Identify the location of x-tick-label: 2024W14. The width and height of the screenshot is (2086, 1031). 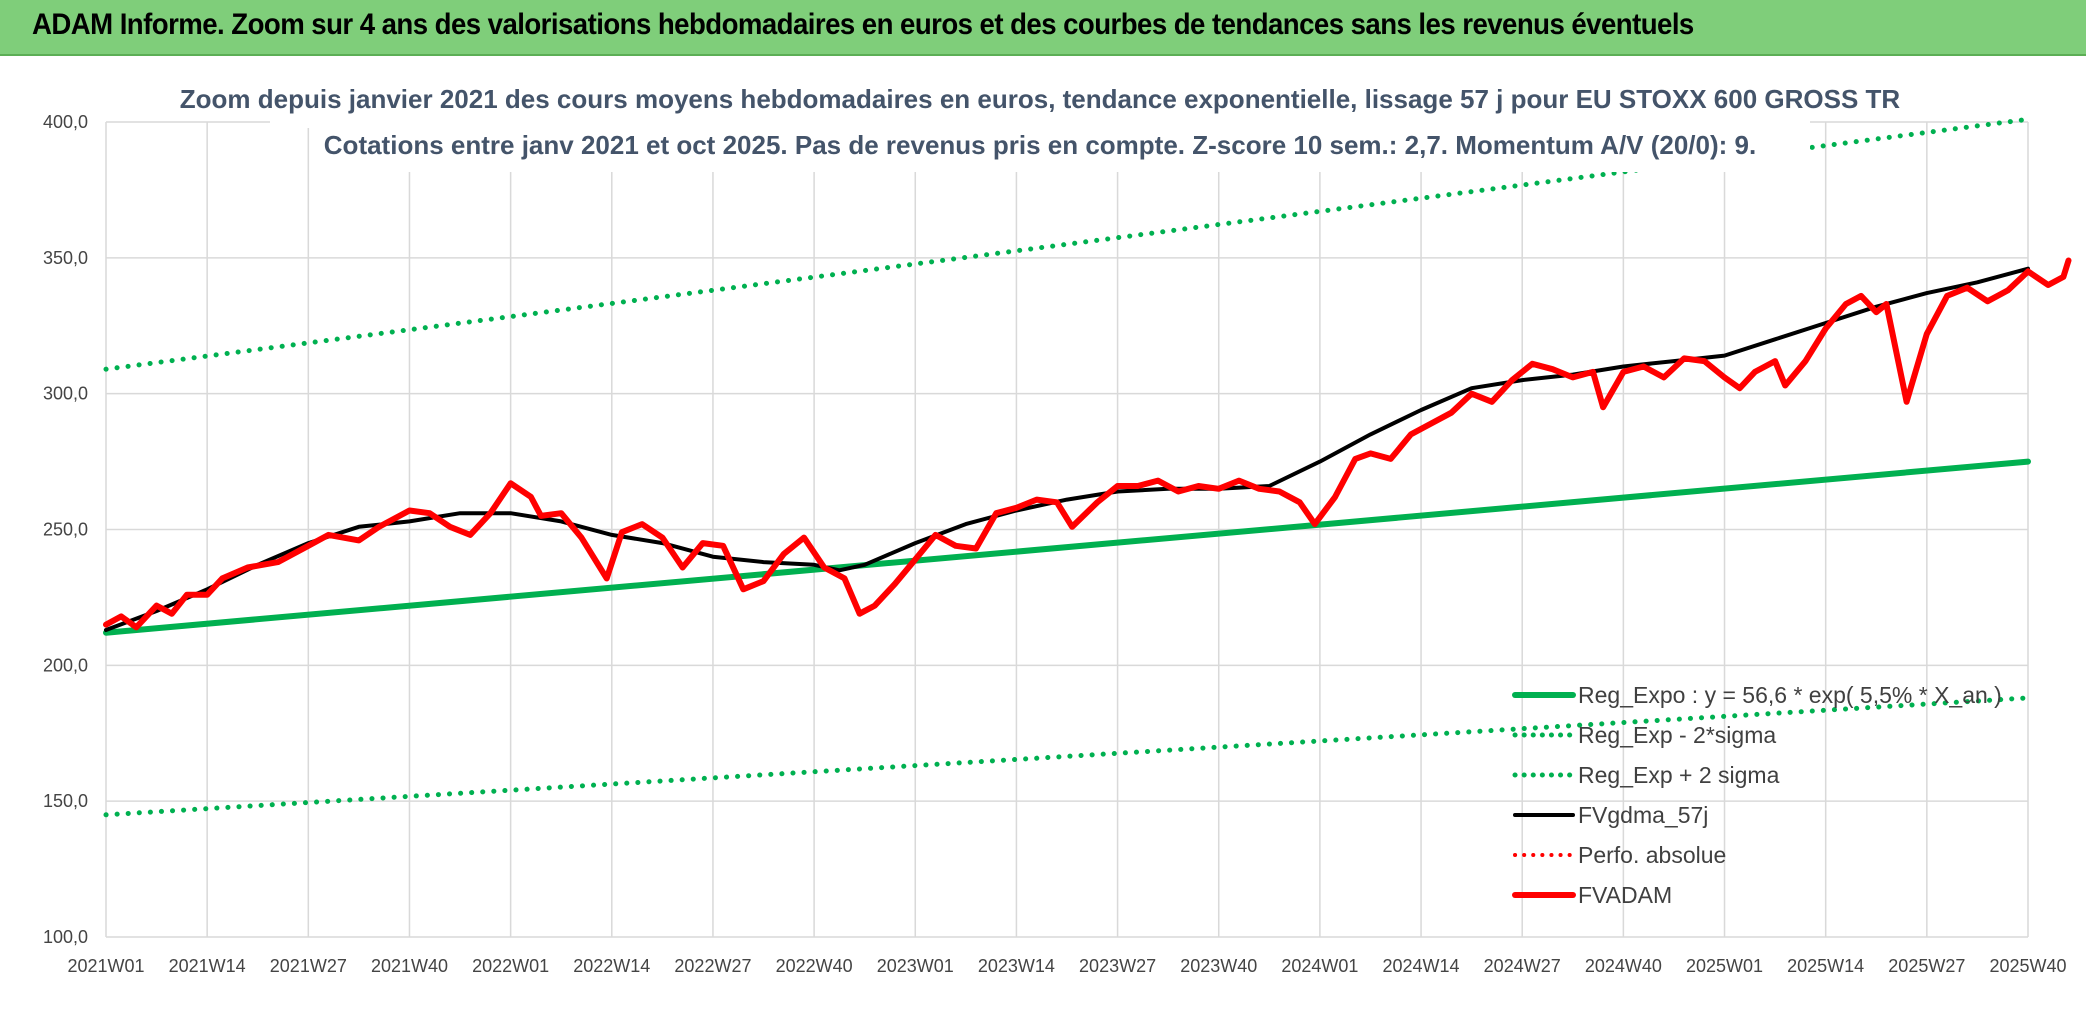
(1421, 966).